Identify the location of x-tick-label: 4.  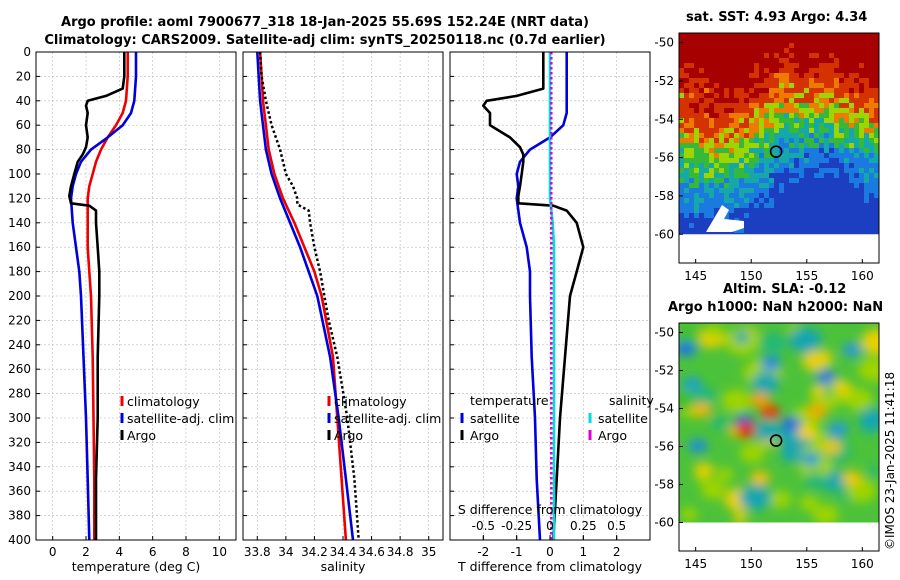
(120, 552).